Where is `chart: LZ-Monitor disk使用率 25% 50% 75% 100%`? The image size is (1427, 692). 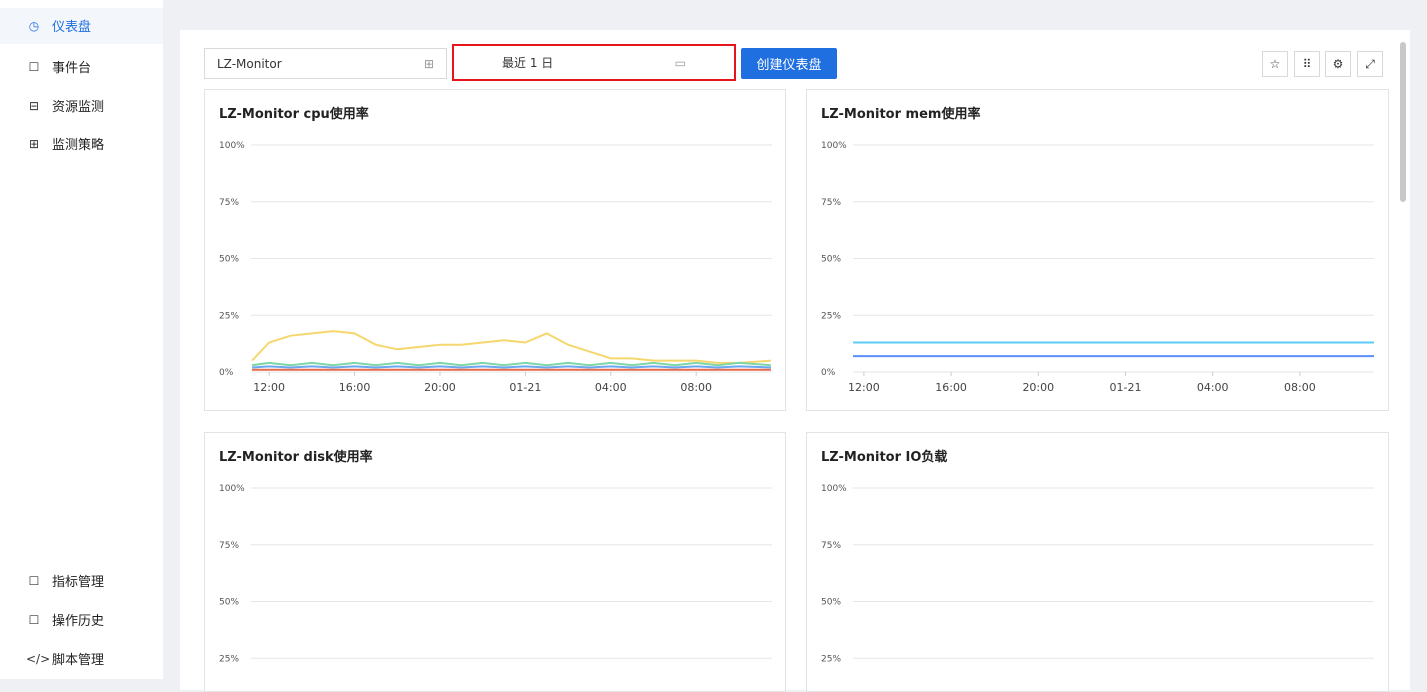
chart: LZ-Monitor disk使用率 25% 50% 75% 100% is located at coordinates (495, 556).